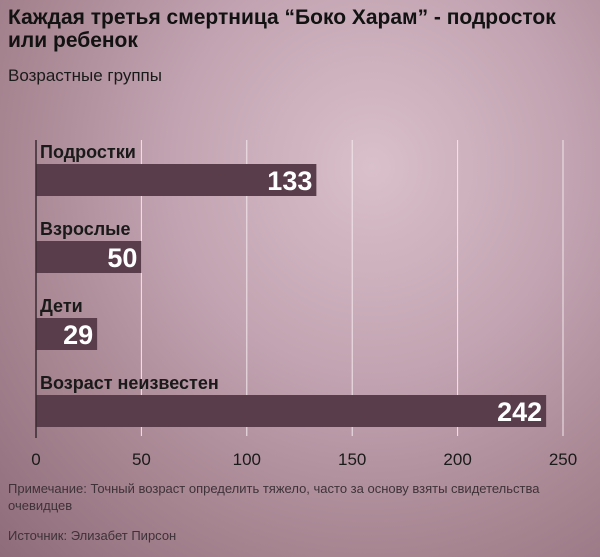 Image resolution: width=600 pixels, height=557 pixels. I want to click on category-label: Взрослые, so click(85, 229).